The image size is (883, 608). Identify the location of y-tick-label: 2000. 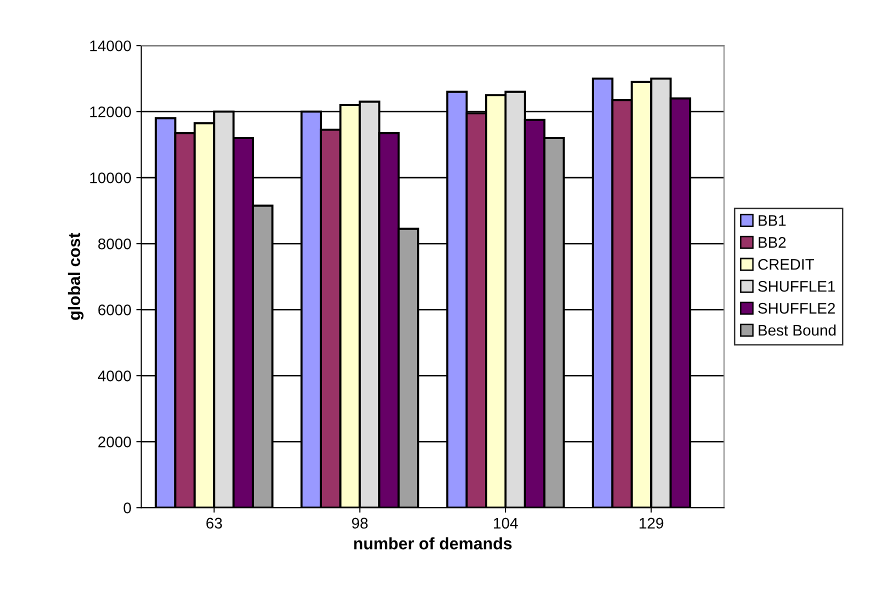
(114, 442).